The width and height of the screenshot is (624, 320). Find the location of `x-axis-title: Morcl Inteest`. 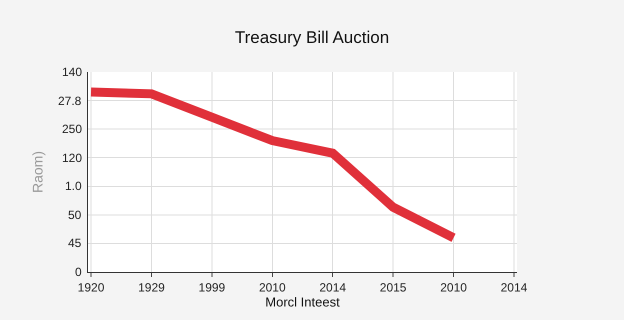

x-axis-title: Morcl Inteest is located at coordinates (302, 302).